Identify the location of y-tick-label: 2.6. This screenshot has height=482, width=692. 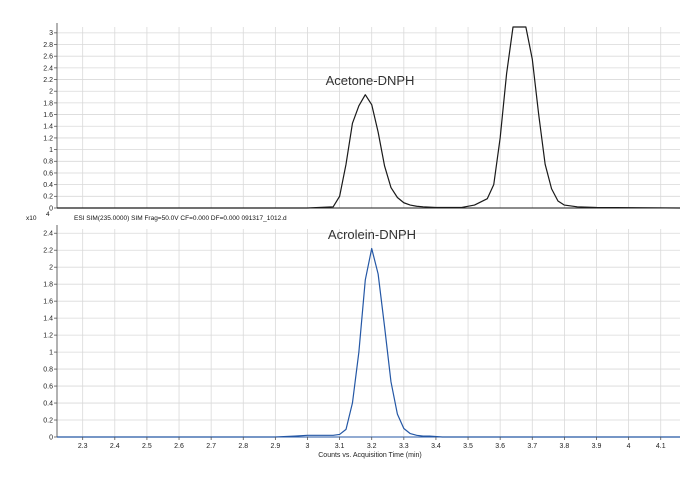
(48, 57).